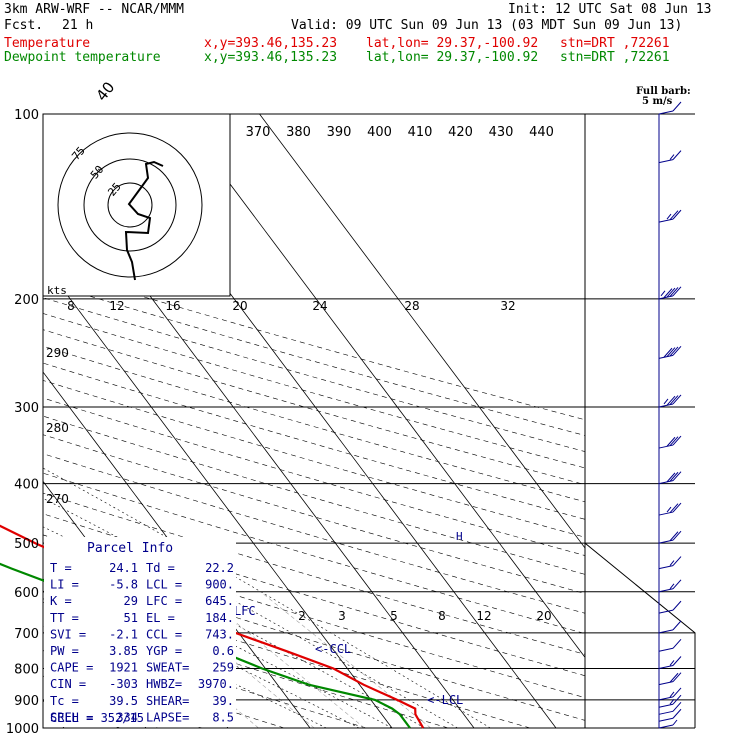 This screenshot has height=740, width=740. What do you see at coordinates (223, 717) in the screenshot?
I see `parcel-info-value: 8.5` at bounding box center [223, 717].